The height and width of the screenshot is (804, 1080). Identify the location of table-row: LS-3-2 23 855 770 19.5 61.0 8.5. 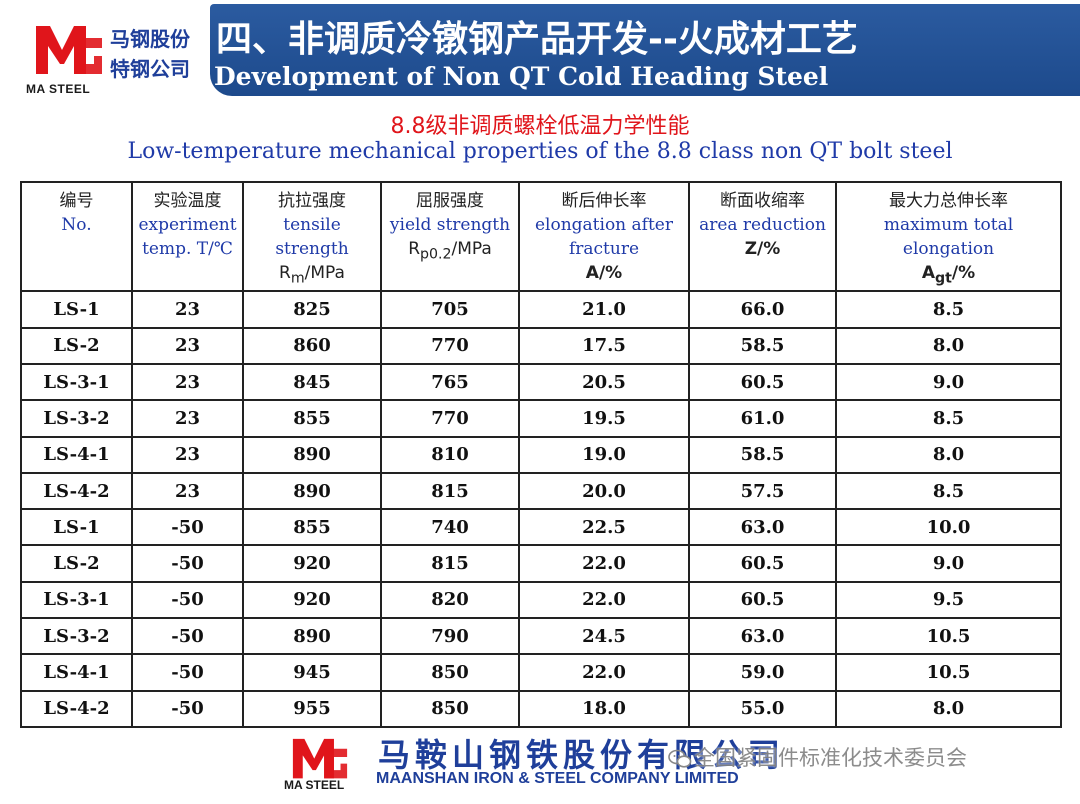
(541, 418).